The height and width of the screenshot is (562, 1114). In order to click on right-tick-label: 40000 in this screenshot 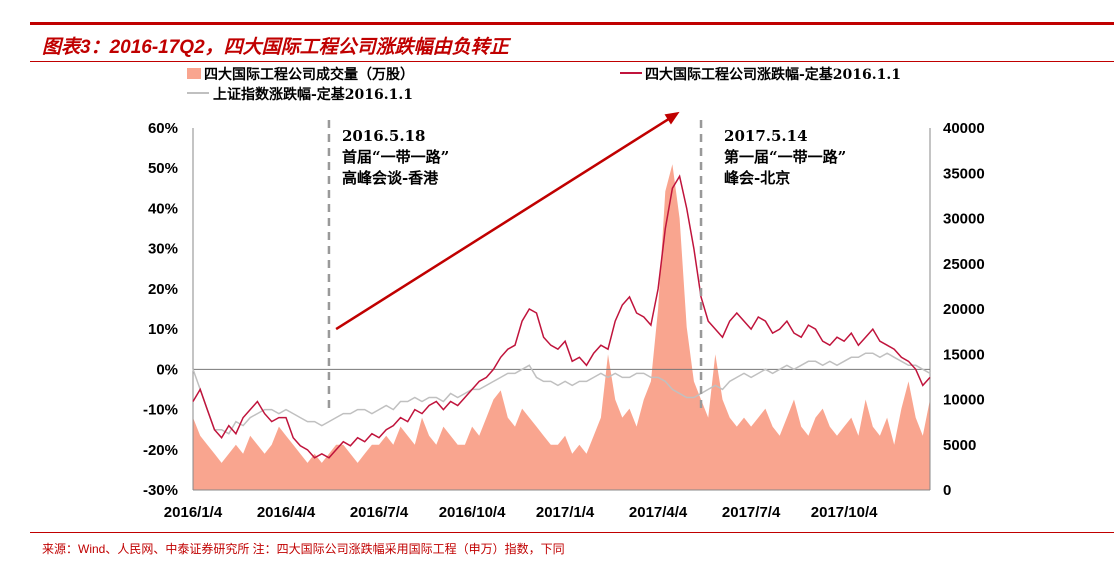, I will do `click(964, 128)`.